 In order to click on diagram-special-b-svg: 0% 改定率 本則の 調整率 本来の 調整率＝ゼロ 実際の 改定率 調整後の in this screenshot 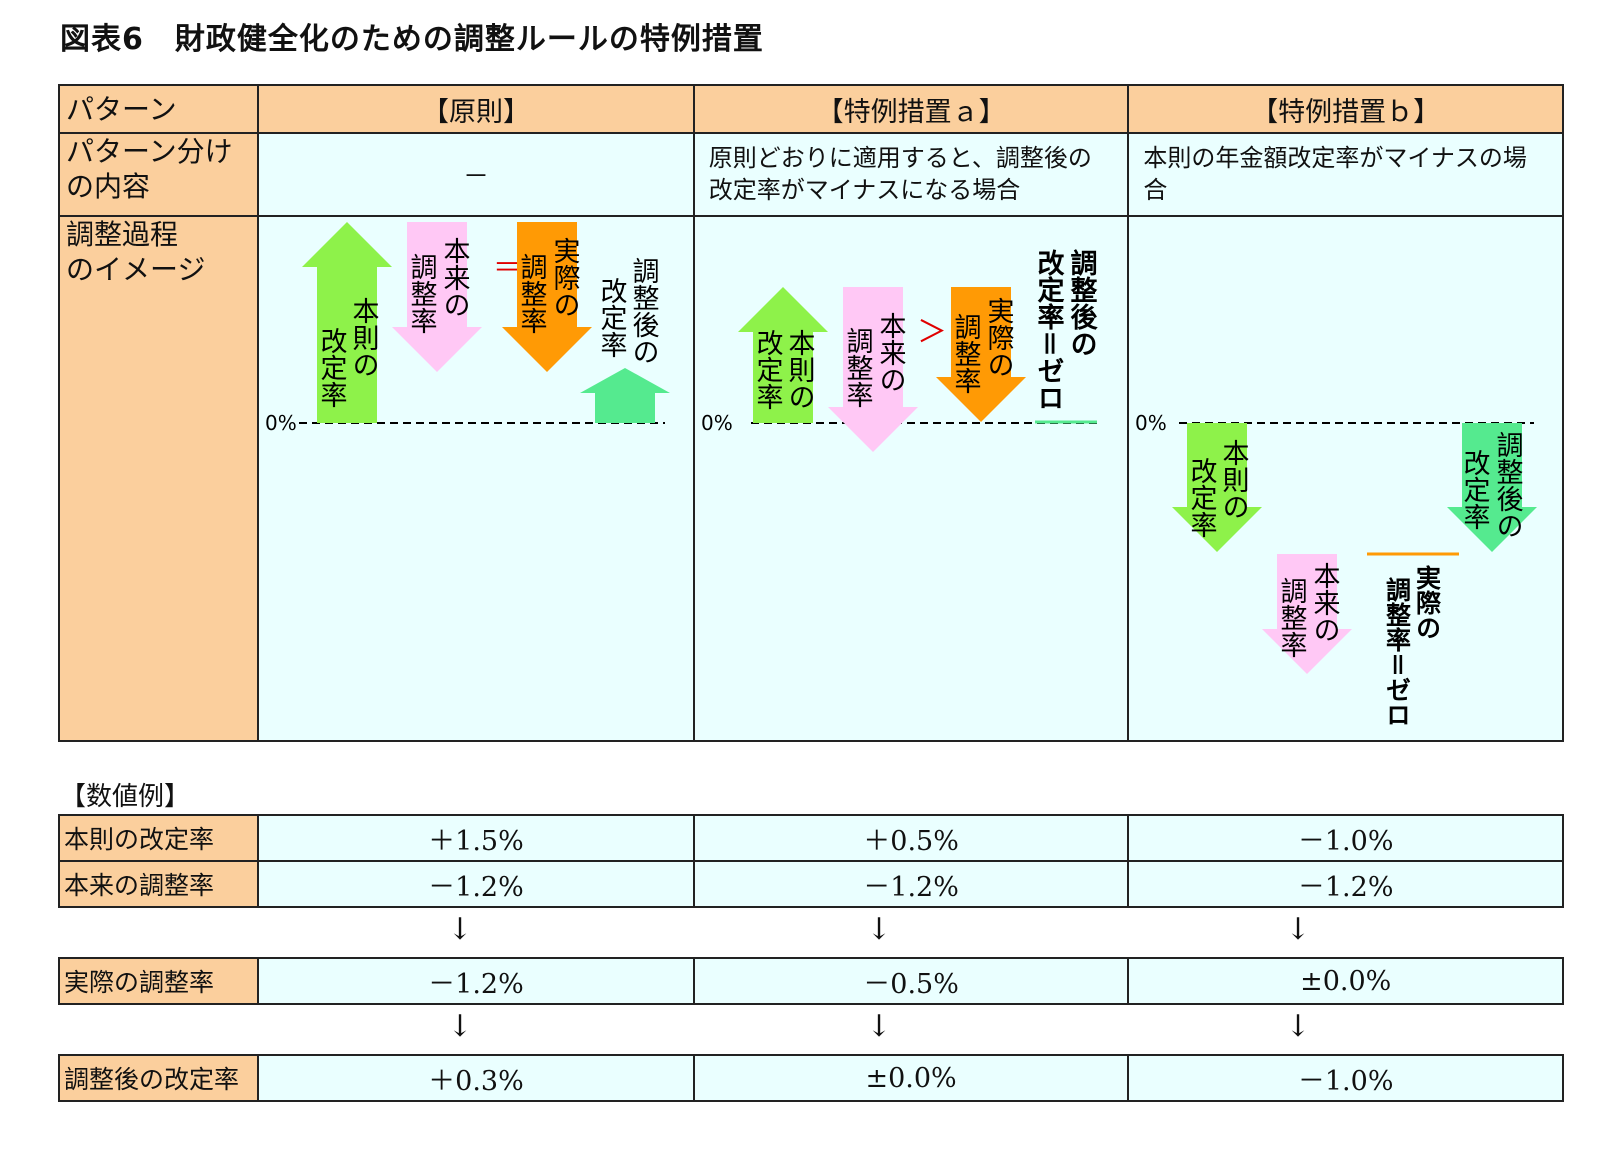, I will do `click(1336, 569)`.